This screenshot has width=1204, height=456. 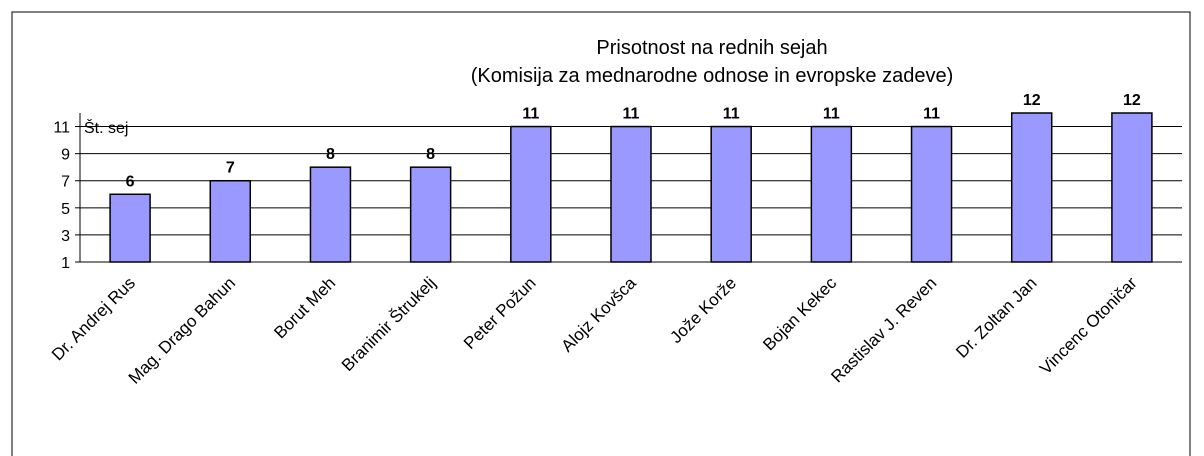 What do you see at coordinates (65, 209) in the screenshot?
I see `y-tick-label: 5` at bounding box center [65, 209].